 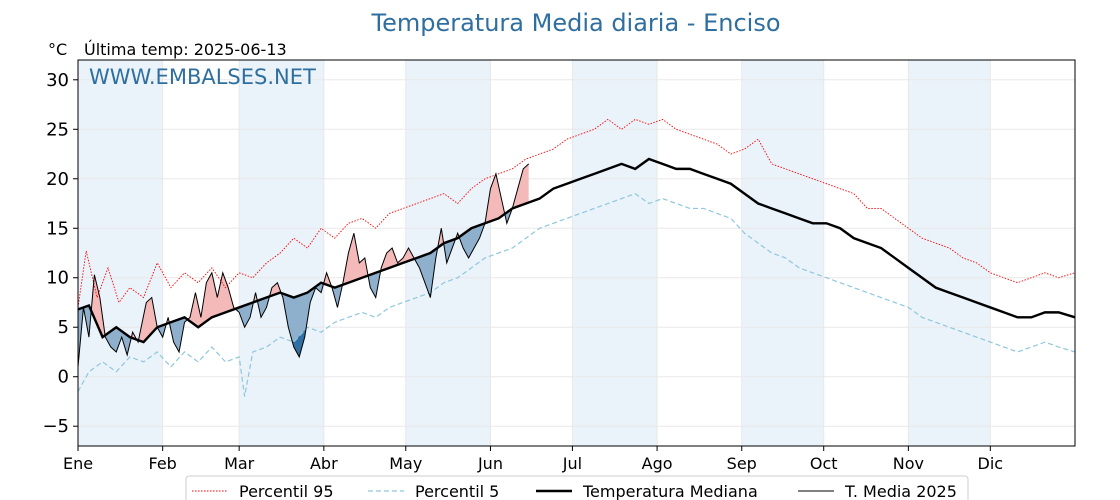 I want to click on x-tick-label: Jul, so click(x=572, y=463).